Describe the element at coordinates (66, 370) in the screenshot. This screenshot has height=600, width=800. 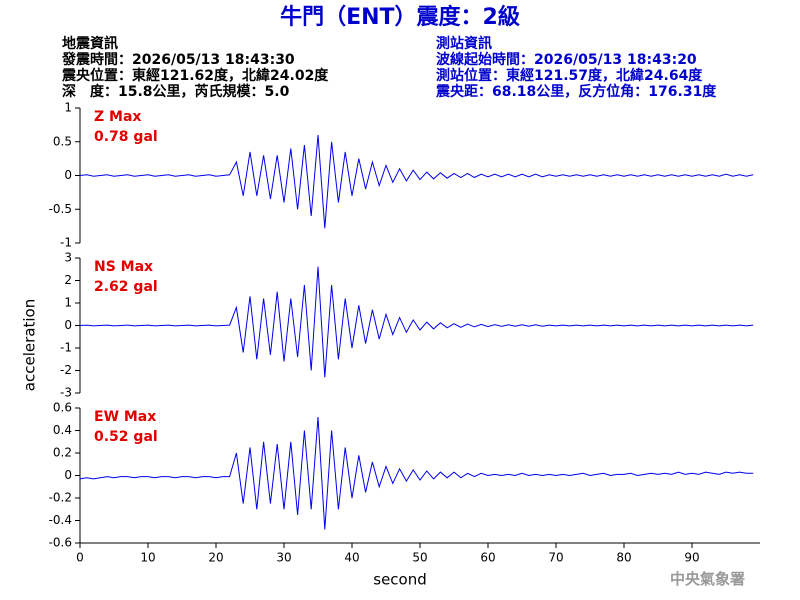
I see `y-tick-label: -2` at that location.